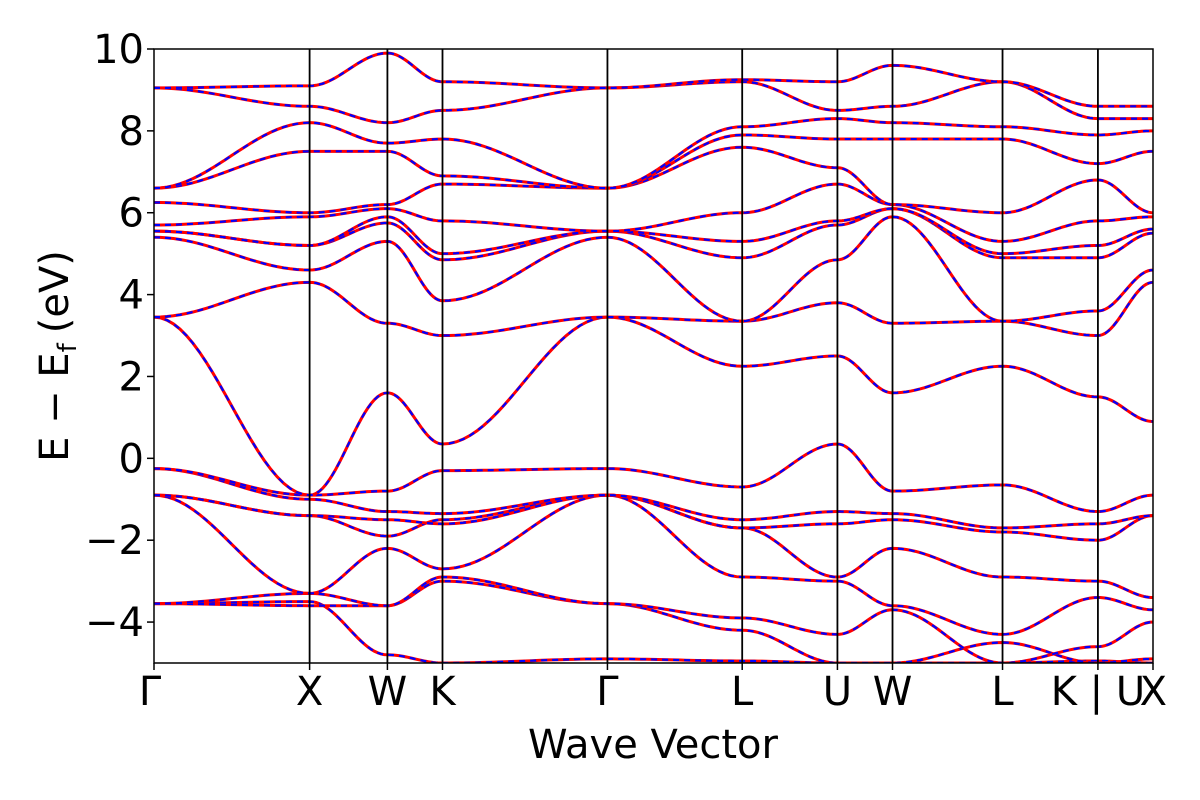  I want to click on y-axis-label: E − Ef (eV), so click(57, 356).